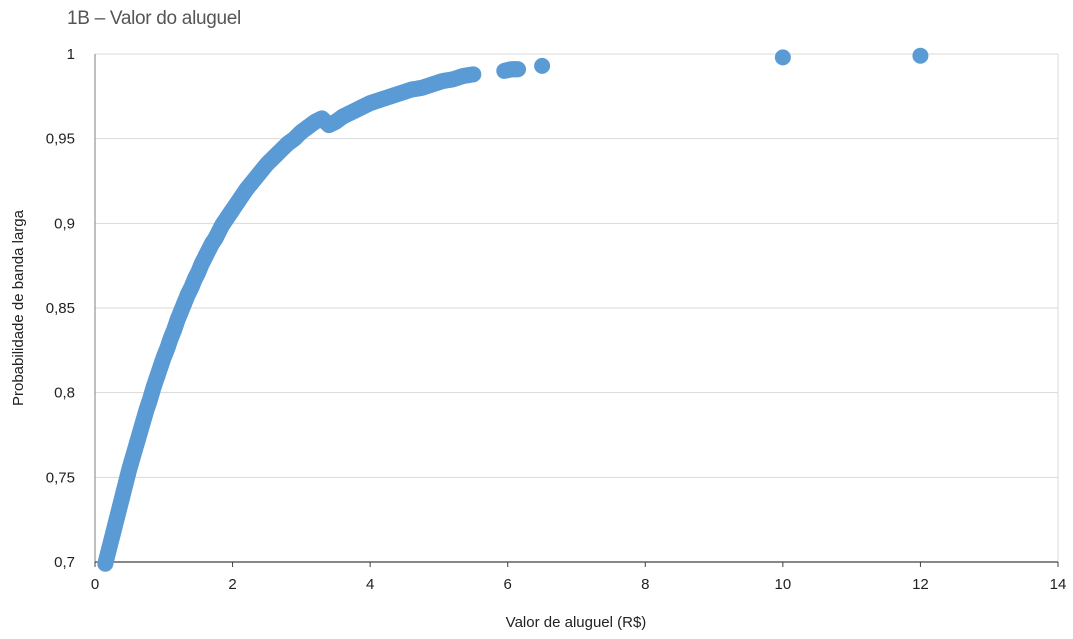  What do you see at coordinates (60, 139) in the screenshot?
I see `y-tick-label: 0,95` at bounding box center [60, 139].